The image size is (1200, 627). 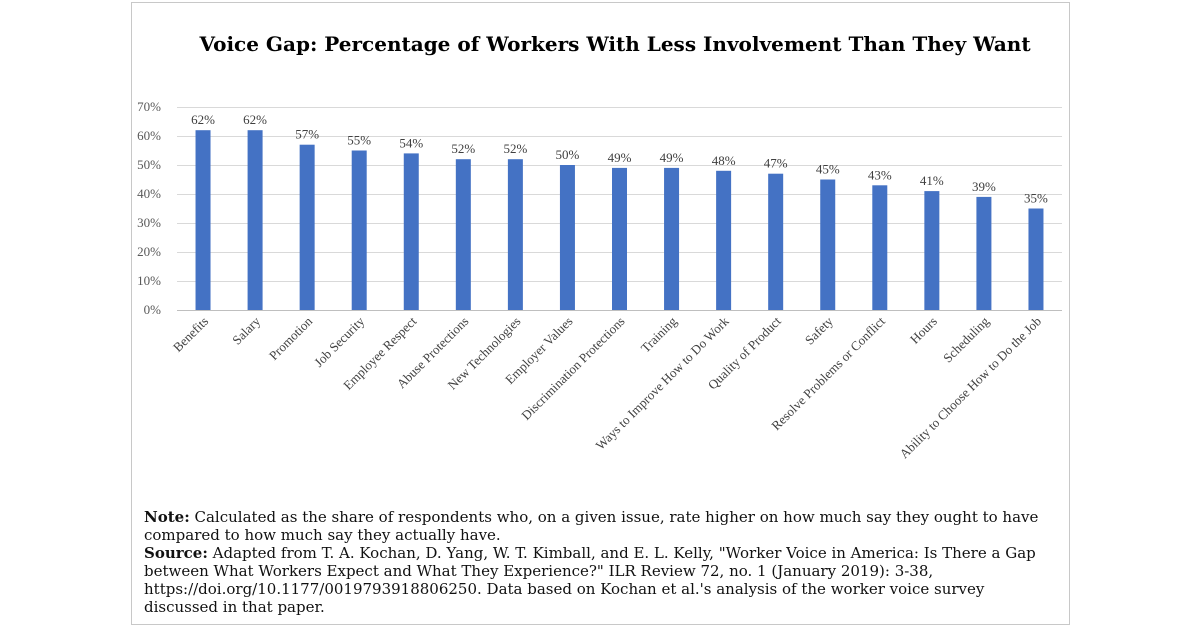 I want to click on y-tick-label: 30%, so click(x=149, y=222).